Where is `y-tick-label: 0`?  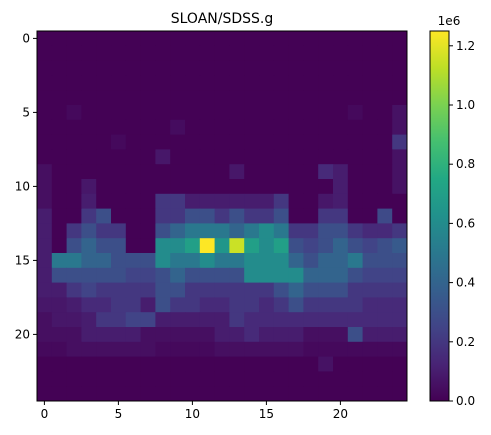 y-tick-label: 0 is located at coordinates (26, 38).